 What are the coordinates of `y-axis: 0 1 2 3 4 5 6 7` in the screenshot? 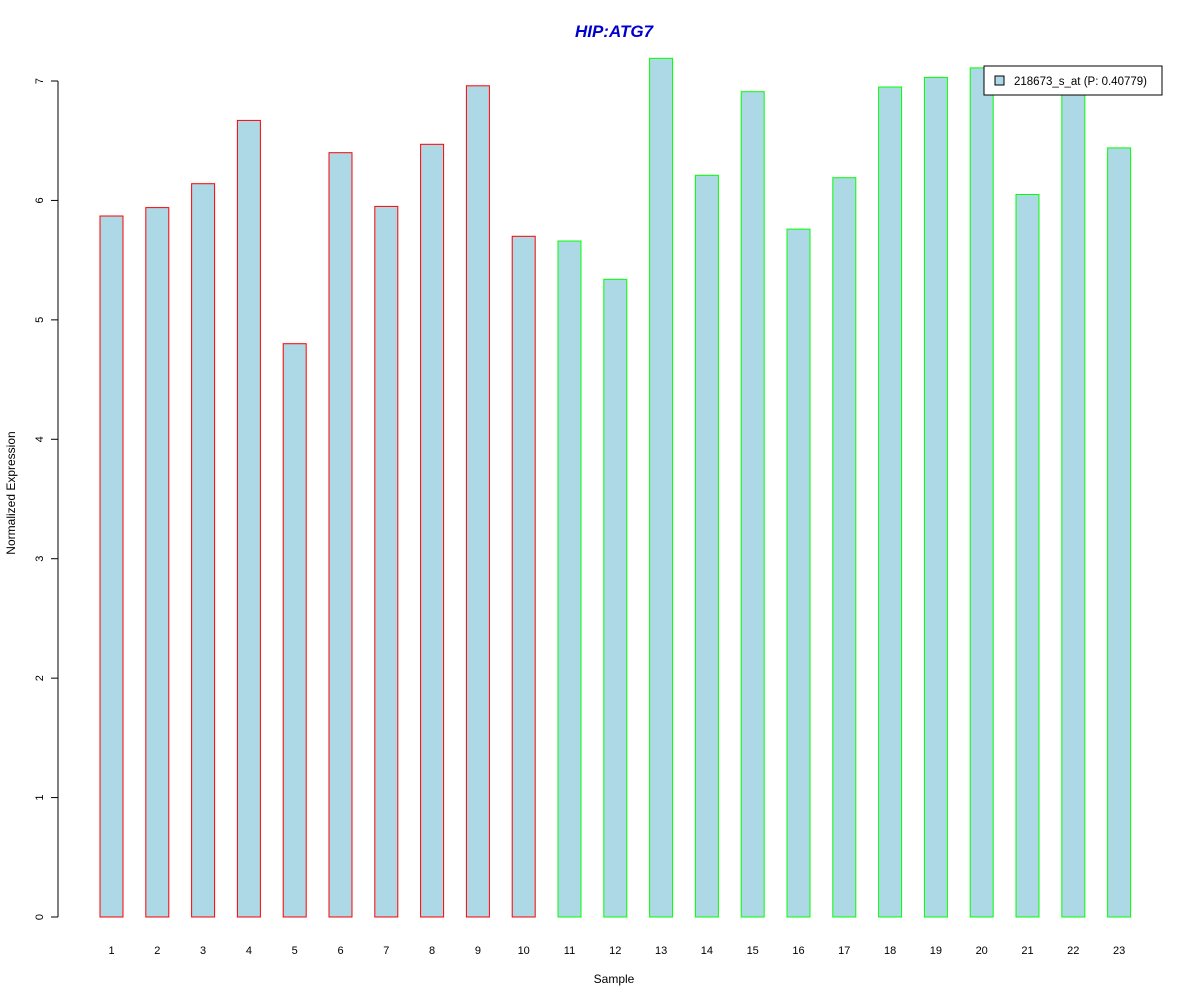 It's located at (46, 499).